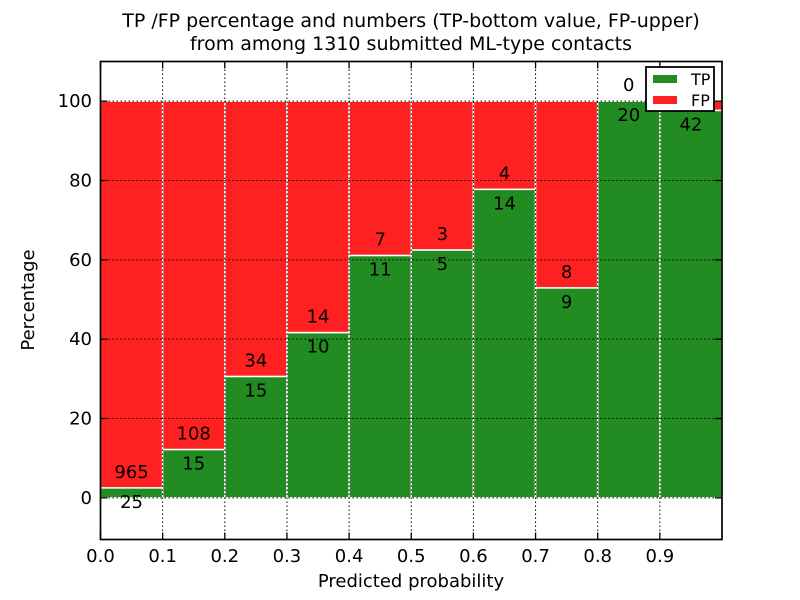 This screenshot has height=600, width=800. What do you see at coordinates (680, 89) in the screenshot?
I see `legend: TP FP` at bounding box center [680, 89].